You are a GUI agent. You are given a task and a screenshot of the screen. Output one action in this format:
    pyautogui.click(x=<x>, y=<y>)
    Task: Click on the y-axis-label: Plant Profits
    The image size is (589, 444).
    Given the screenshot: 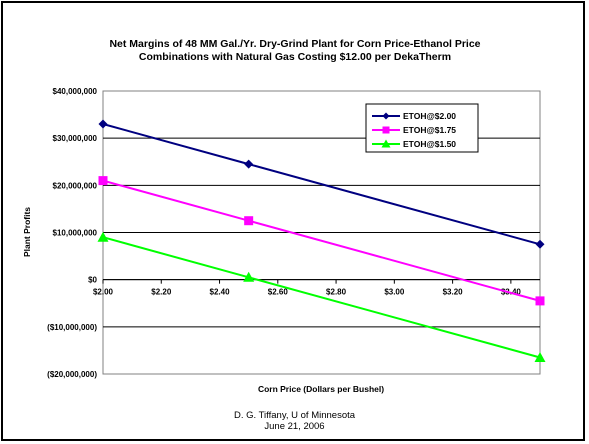 What is the action you would take?
    pyautogui.click(x=27, y=232)
    